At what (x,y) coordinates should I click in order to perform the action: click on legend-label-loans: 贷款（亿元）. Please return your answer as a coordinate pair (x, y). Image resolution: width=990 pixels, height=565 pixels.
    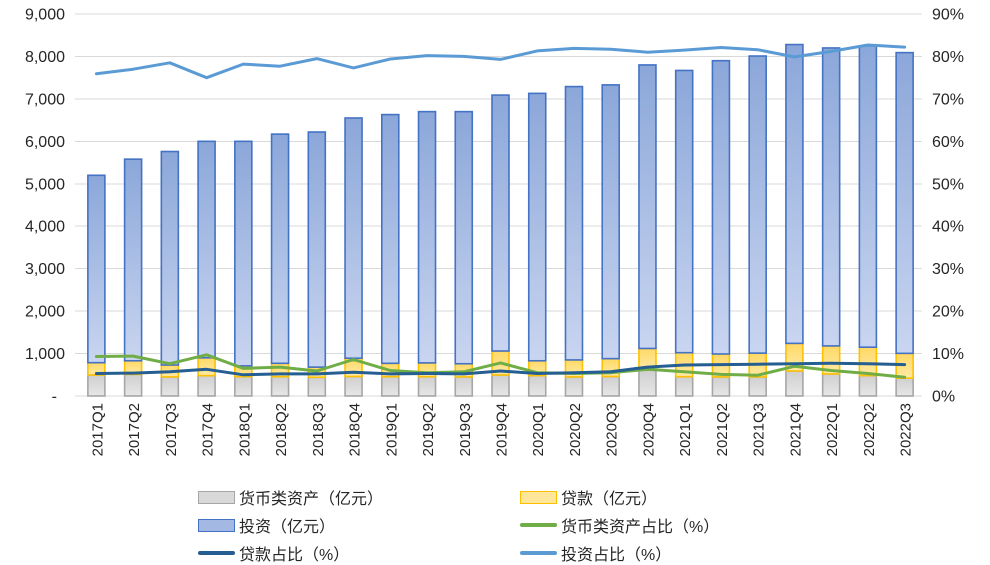
    Looking at the image, I should click on (609, 499).